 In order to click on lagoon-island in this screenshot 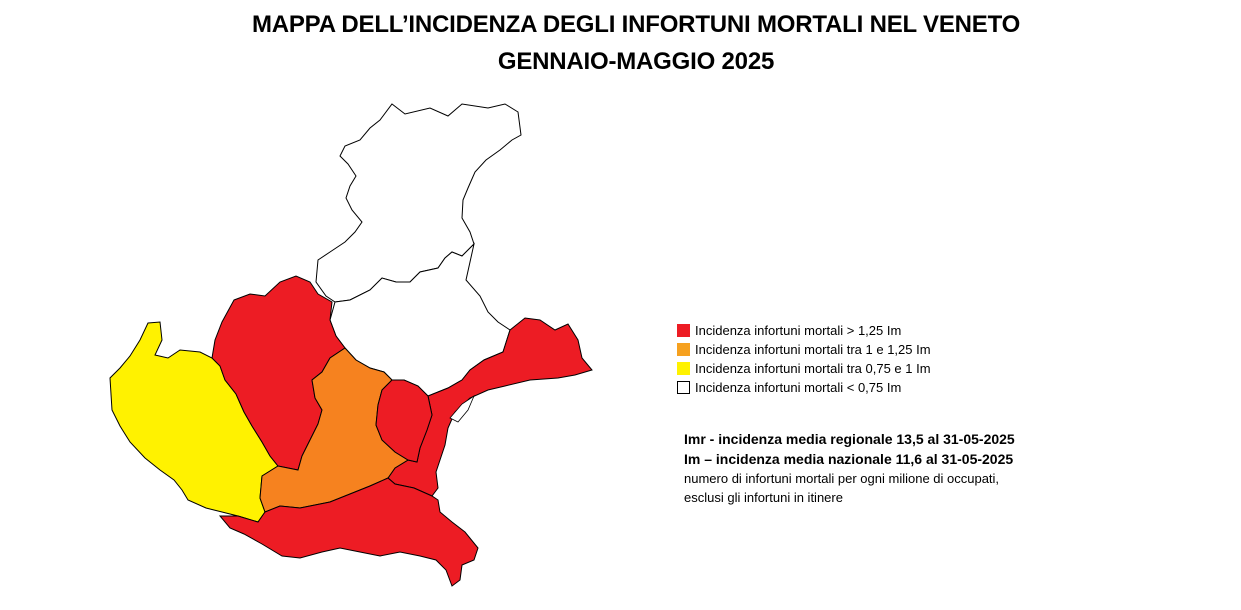, I will do `click(462, 408)`.